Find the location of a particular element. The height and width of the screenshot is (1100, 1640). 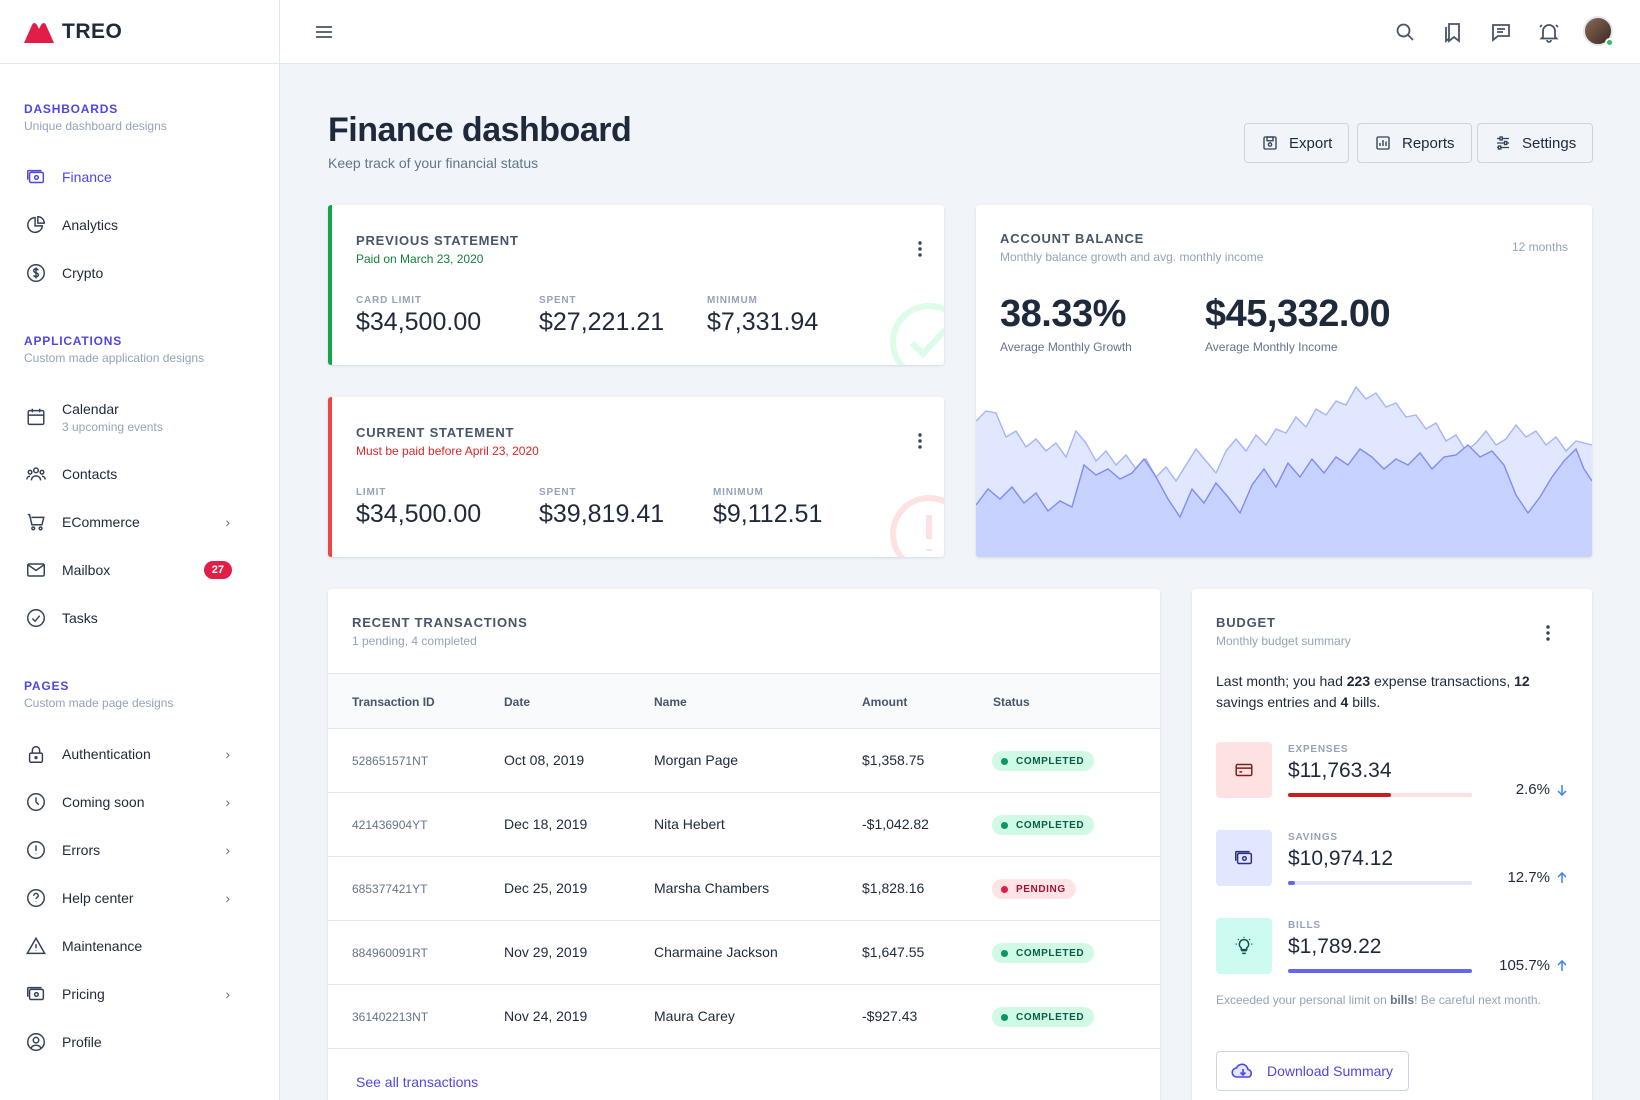

card-limit-value: $34,500.00 is located at coordinates (419, 322).